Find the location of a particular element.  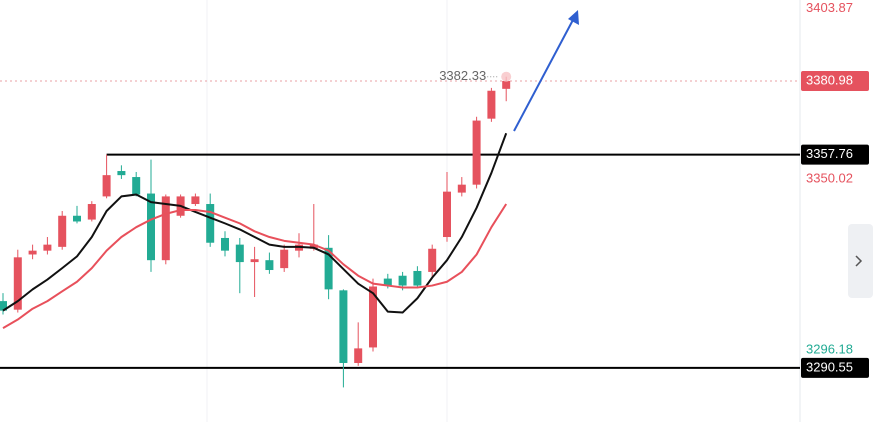

price-label: 3357.76 is located at coordinates (829, 153).